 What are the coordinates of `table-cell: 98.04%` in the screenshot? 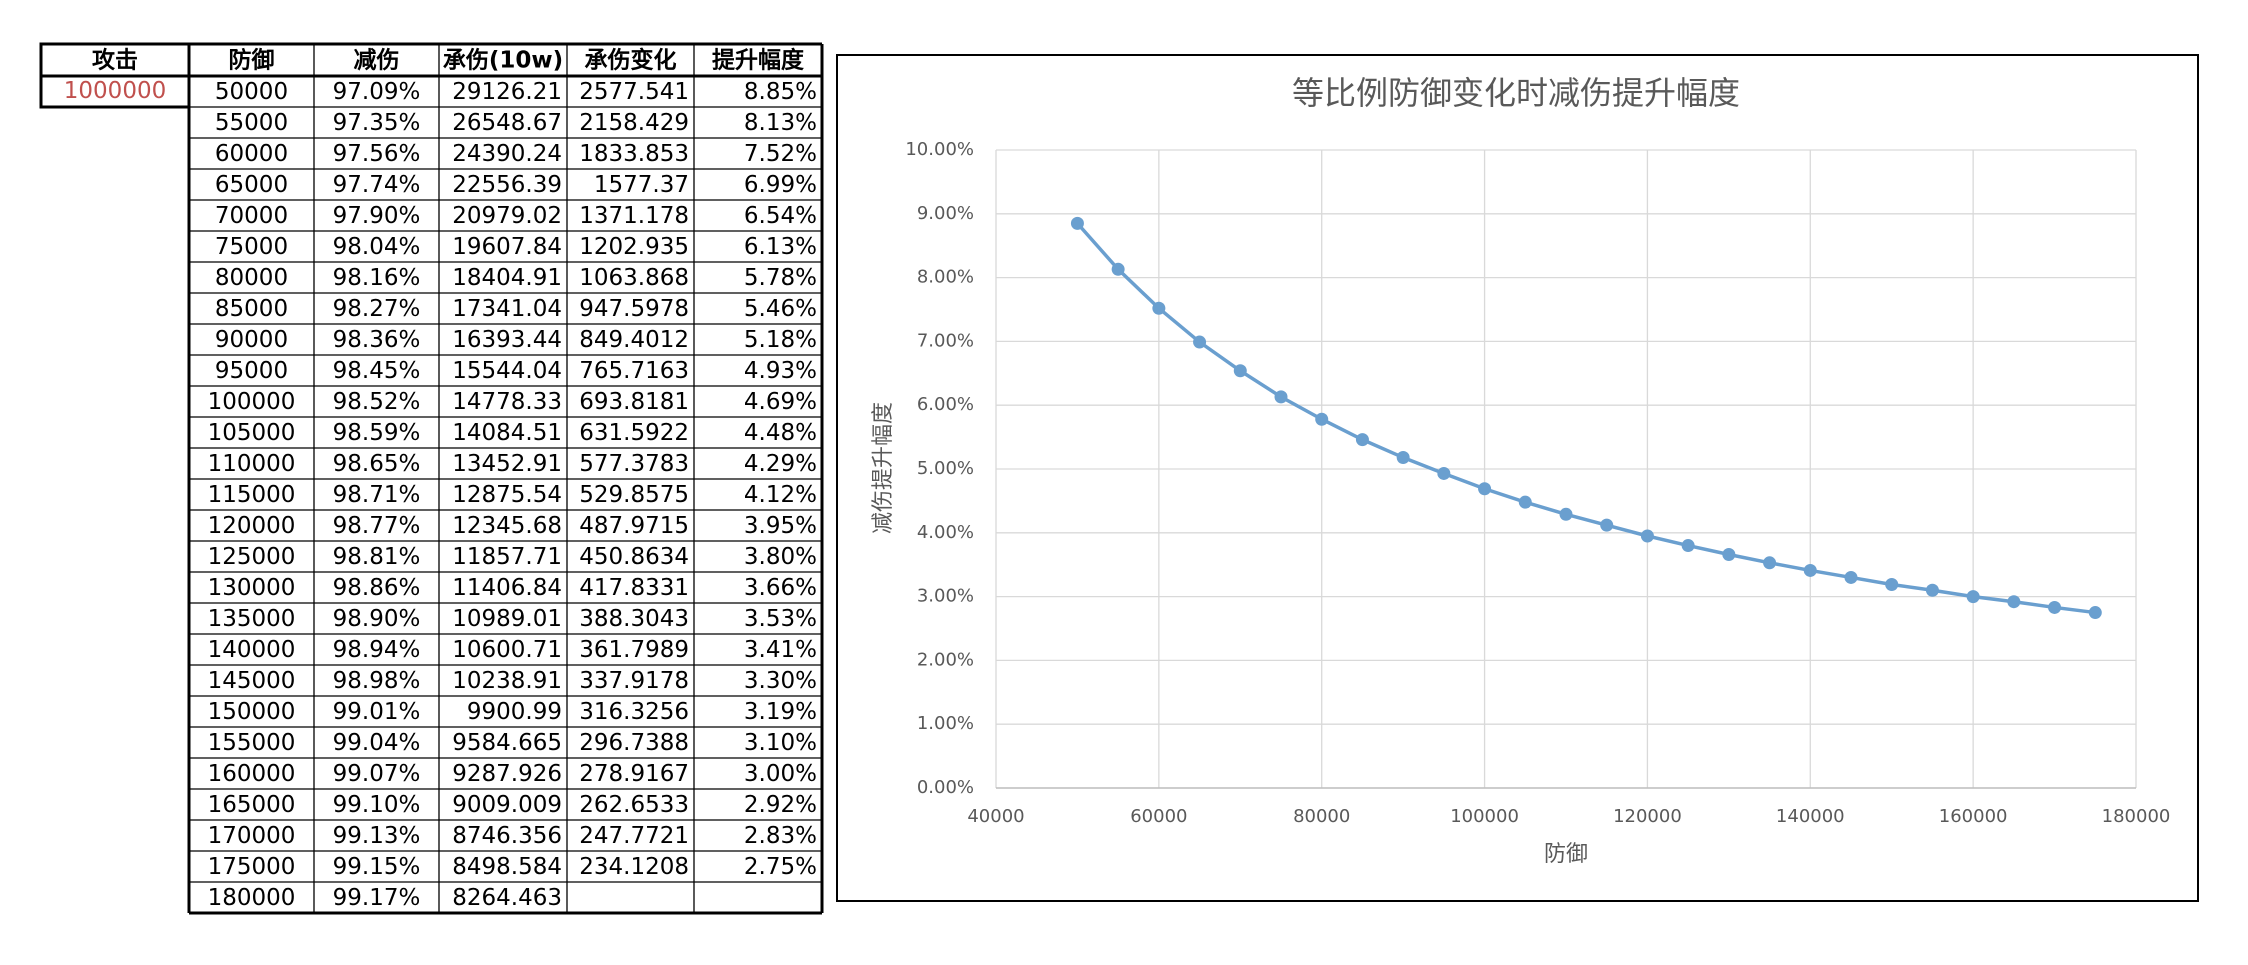 It's located at (377, 247).